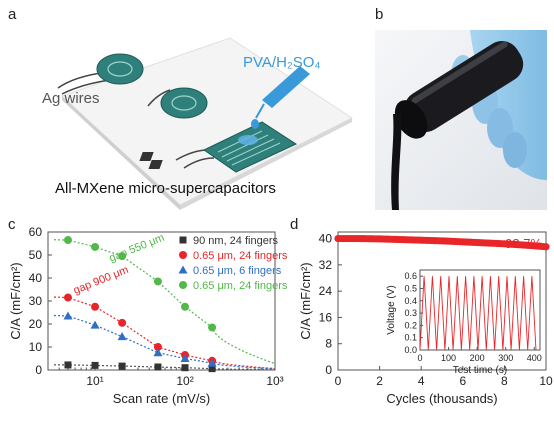 This screenshot has height=421, width=554. Describe the element at coordinates (282, 62) in the screenshot. I see `electrolyte-label: PVA/H₂SO₄` at that location.